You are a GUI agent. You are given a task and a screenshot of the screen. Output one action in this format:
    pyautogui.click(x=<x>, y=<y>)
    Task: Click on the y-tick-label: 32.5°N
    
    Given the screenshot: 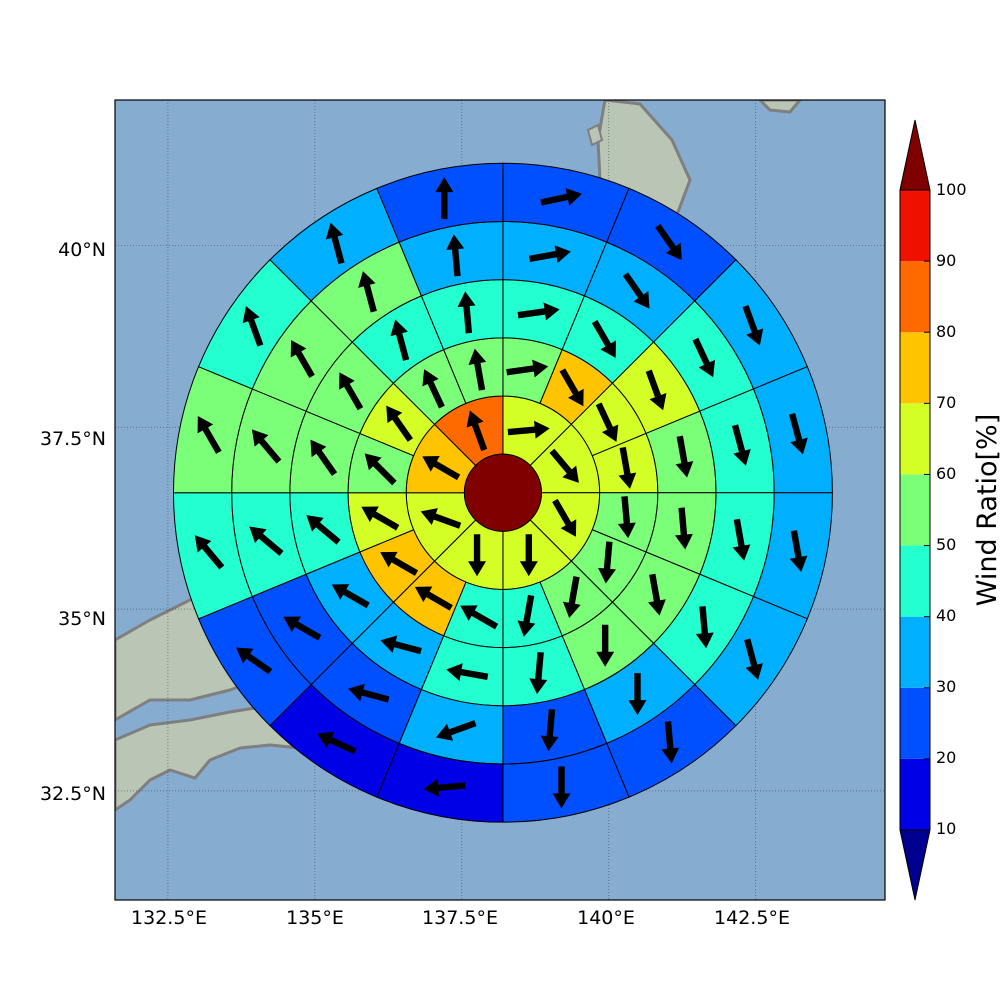 What is the action you would take?
    pyautogui.click(x=73, y=794)
    